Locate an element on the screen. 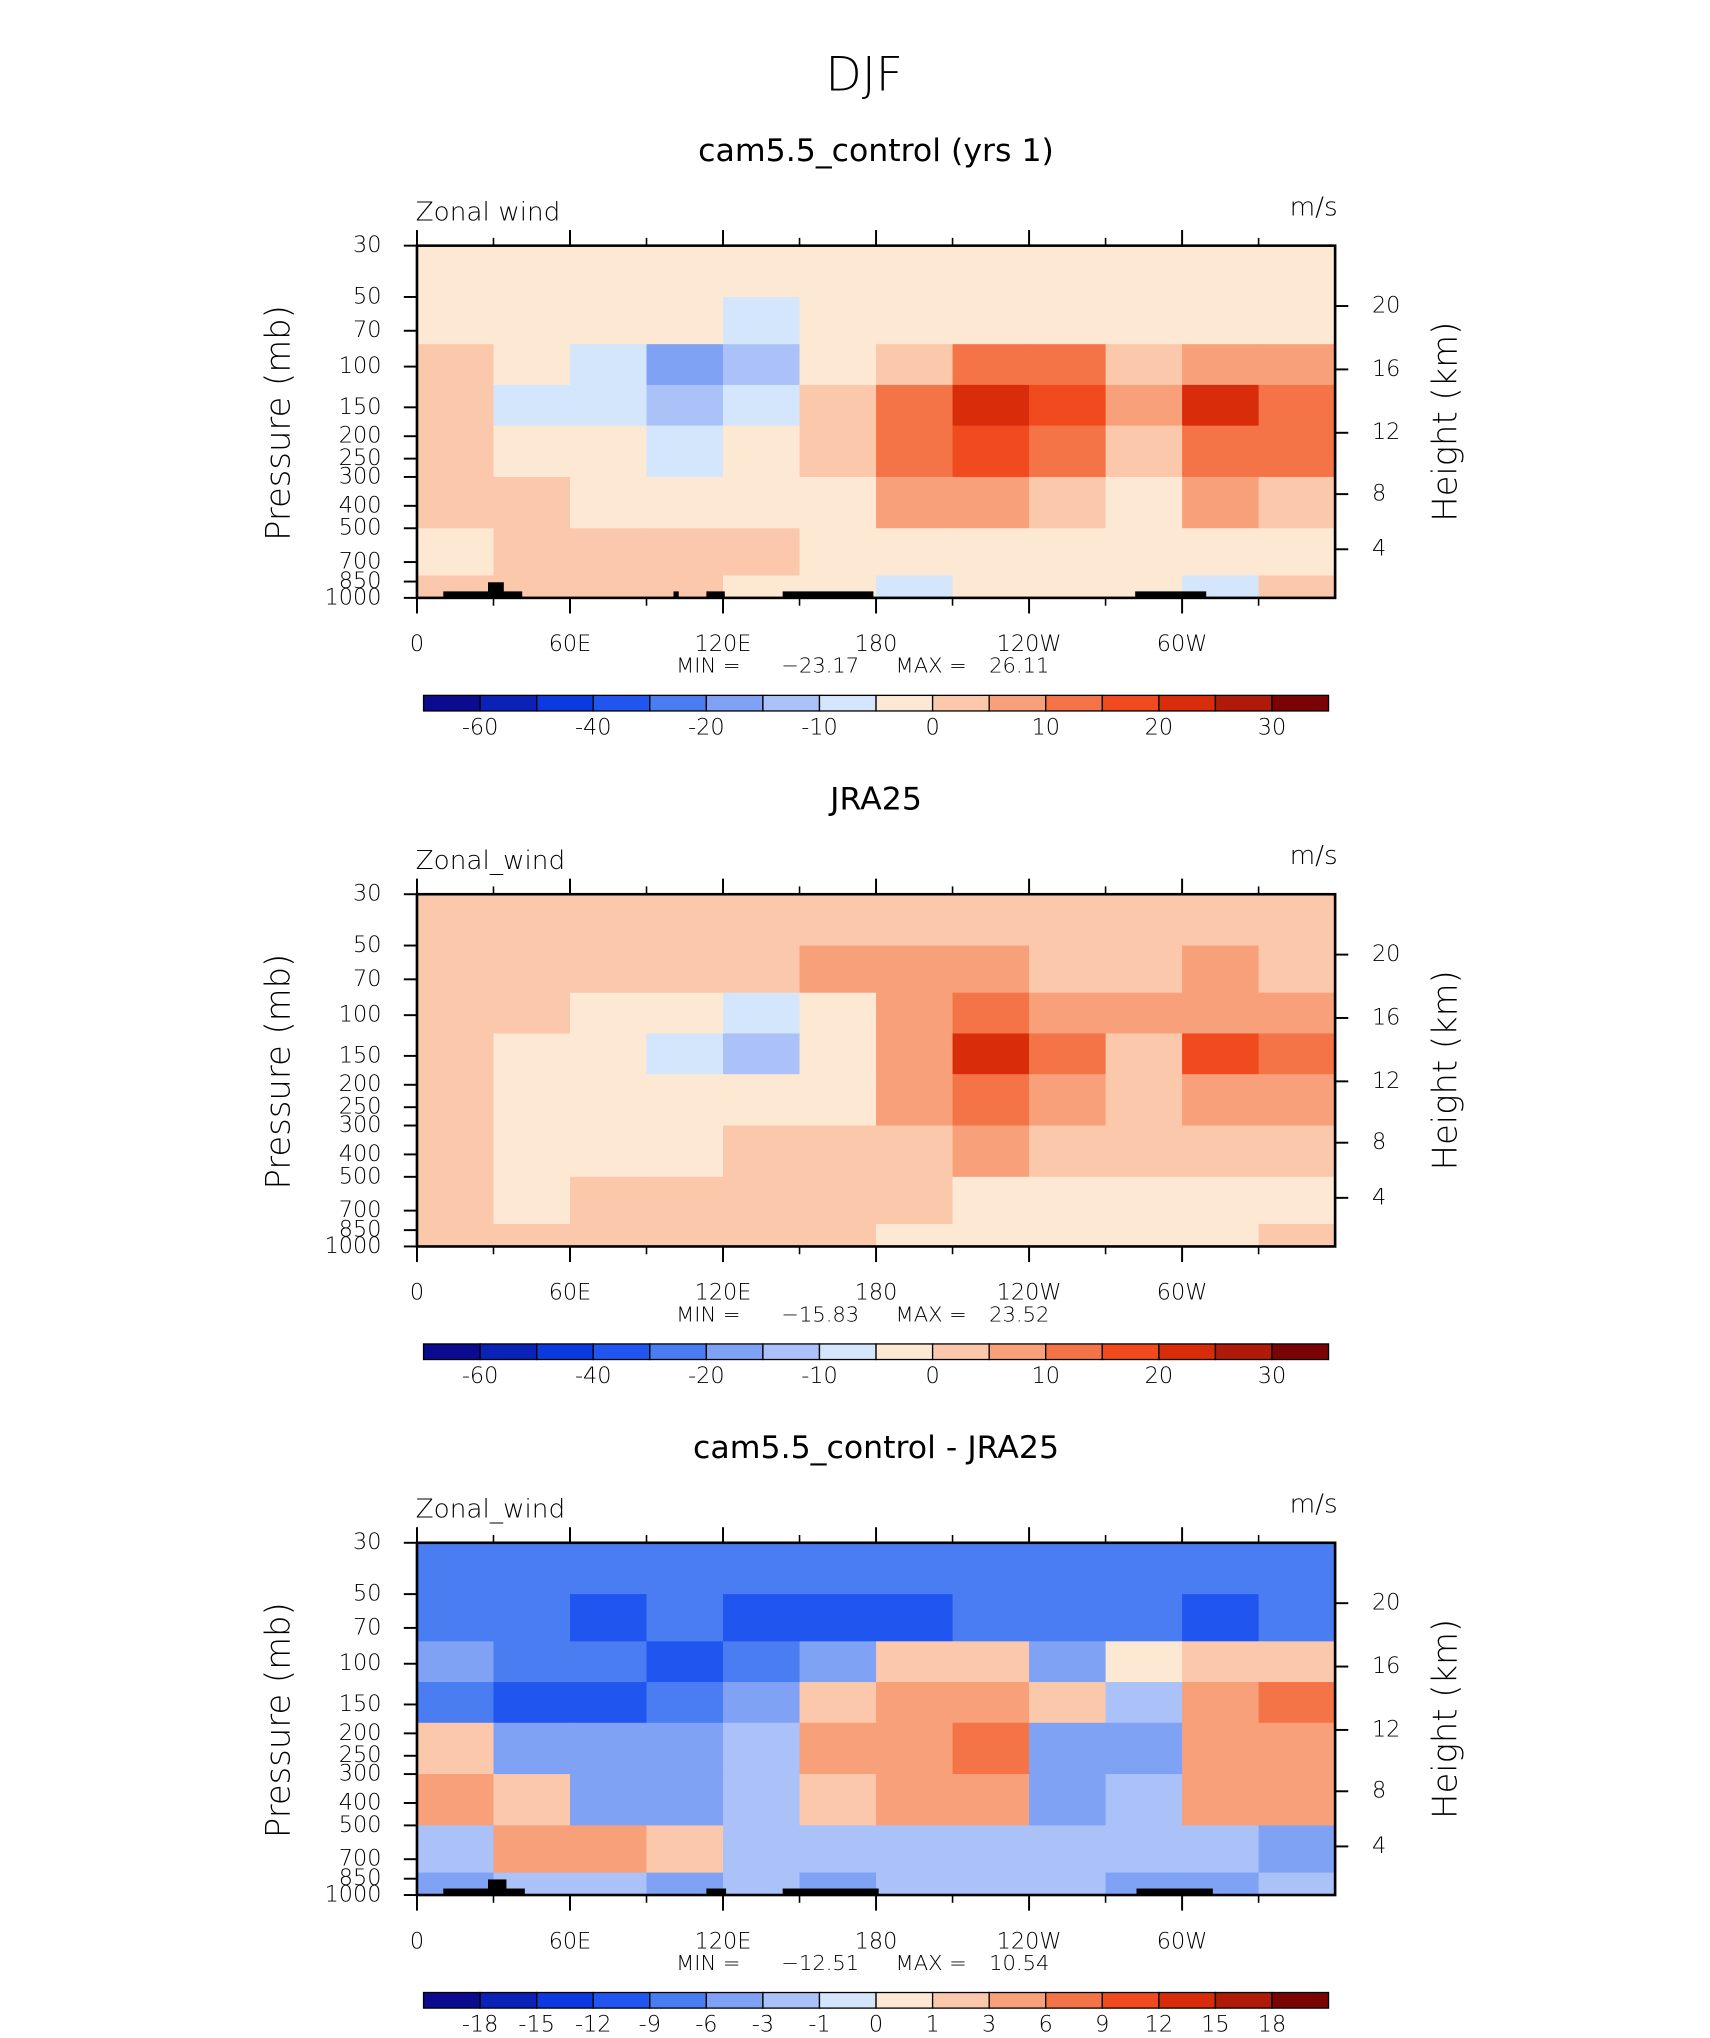 The width and height of the screenshot is (1710, 2038). max-value: 10.54 is located at coordinates (1019, 1963).